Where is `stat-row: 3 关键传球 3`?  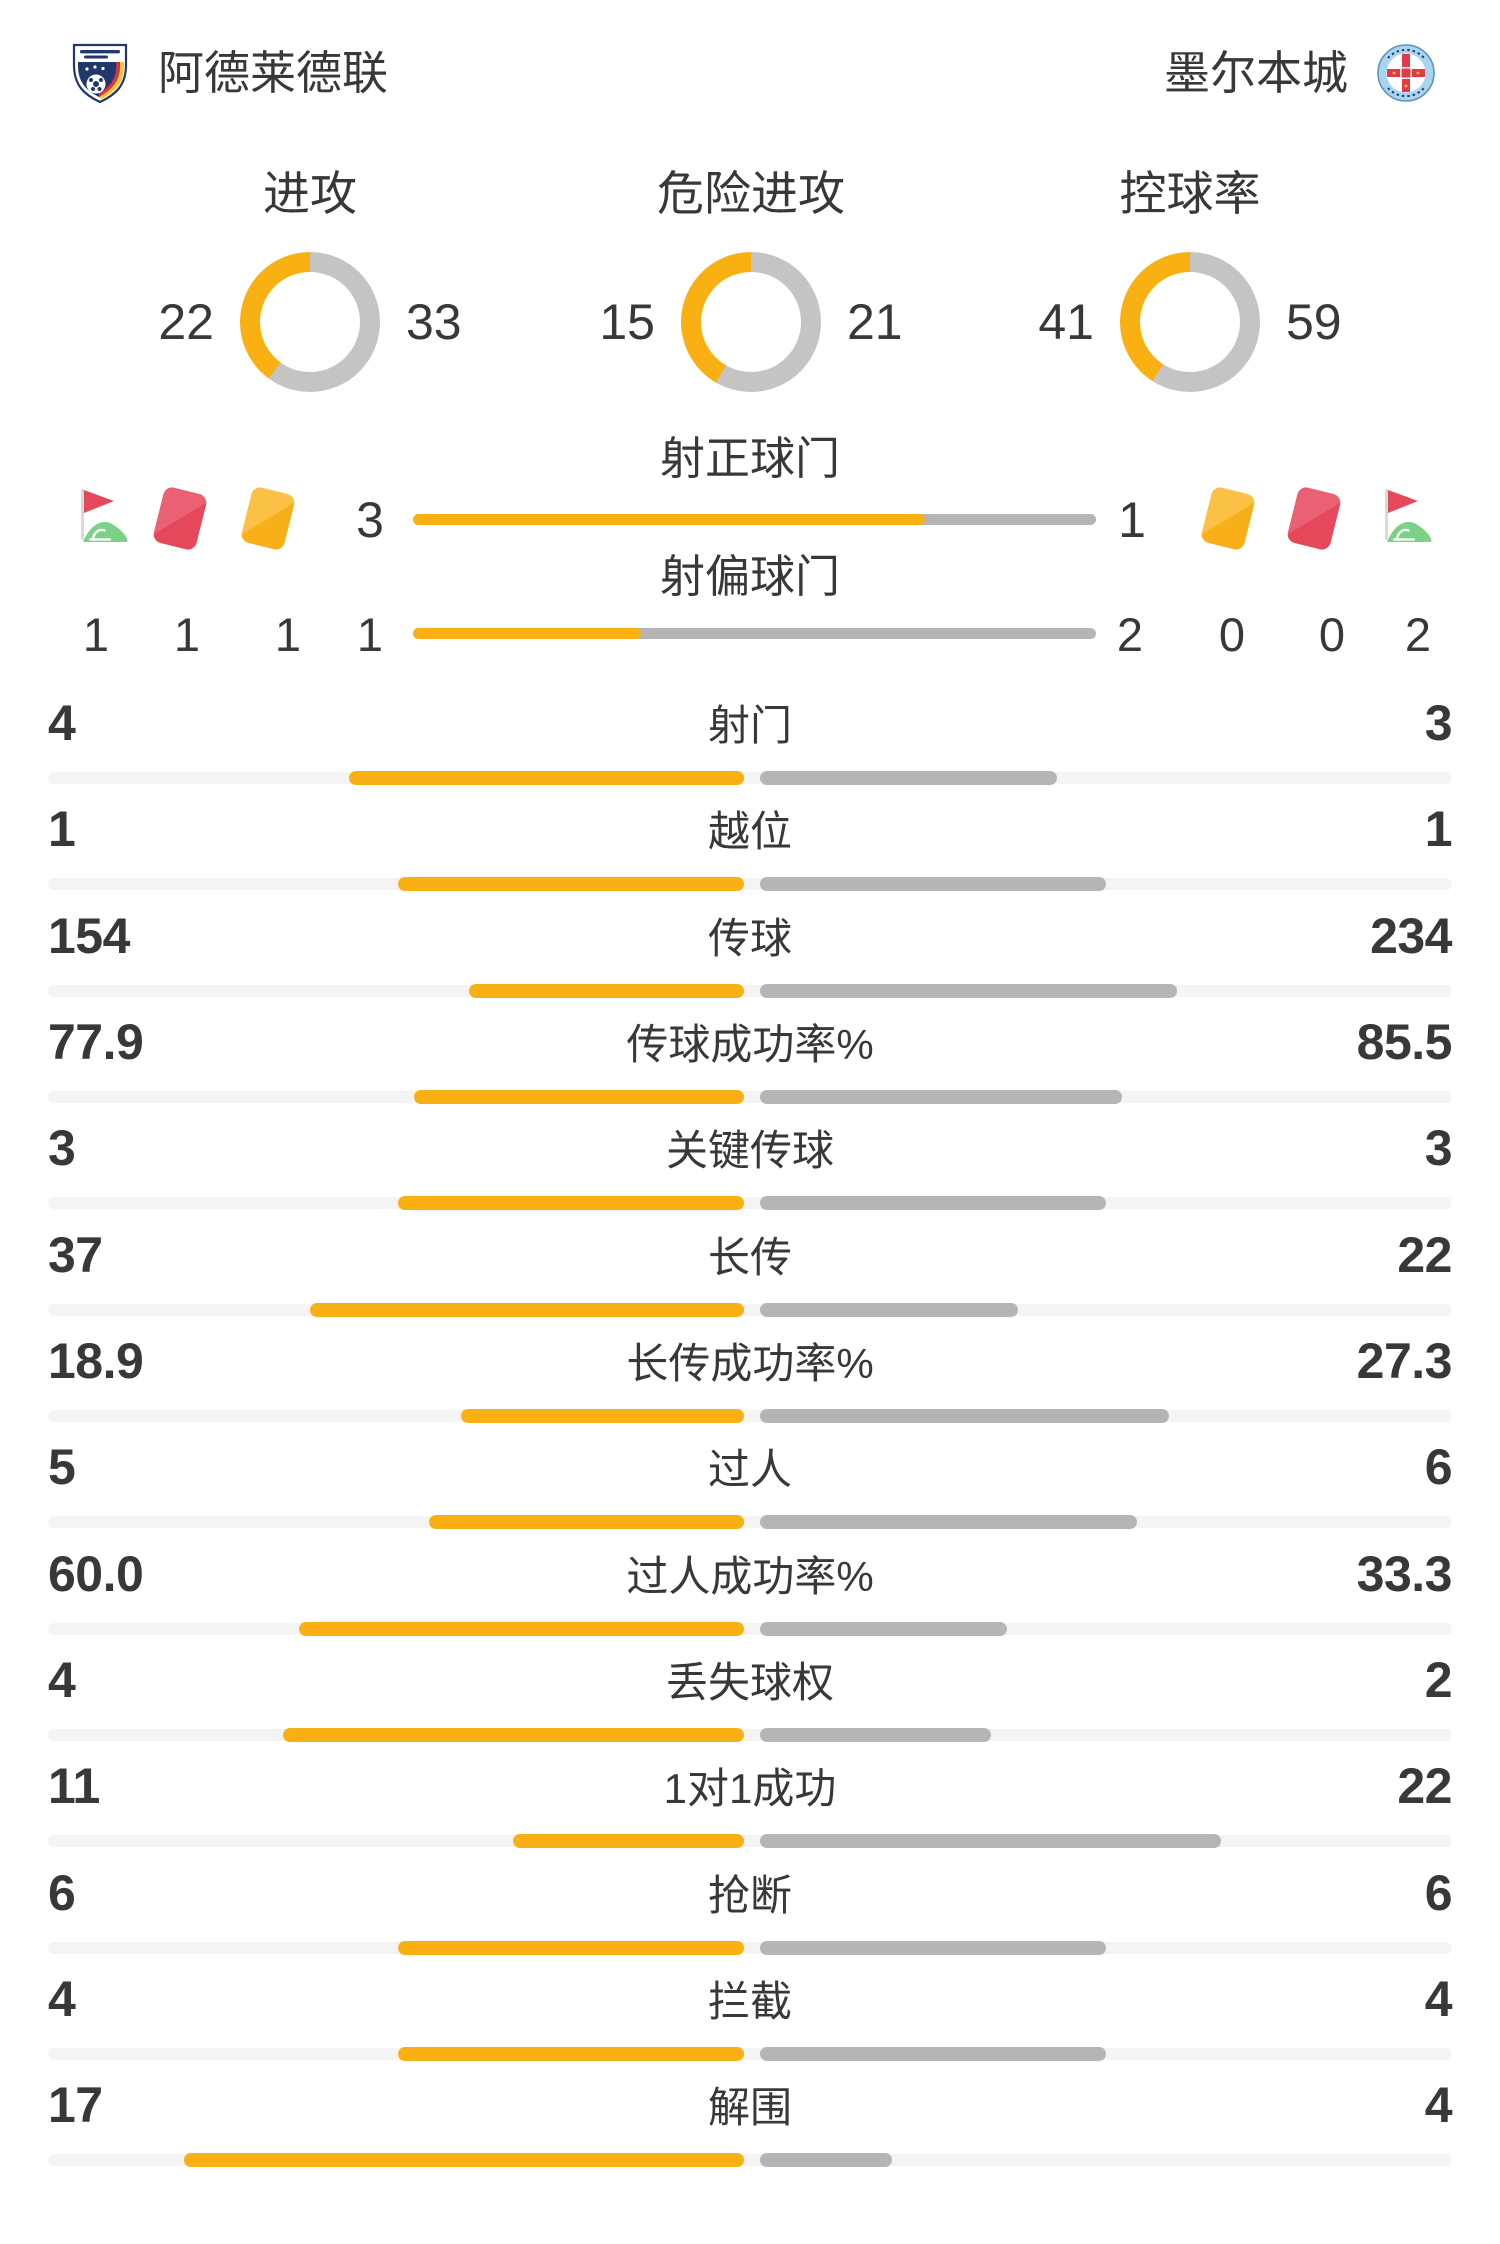 stat-row: 3 关键传球 3 is located at coordinates (750, 1168).